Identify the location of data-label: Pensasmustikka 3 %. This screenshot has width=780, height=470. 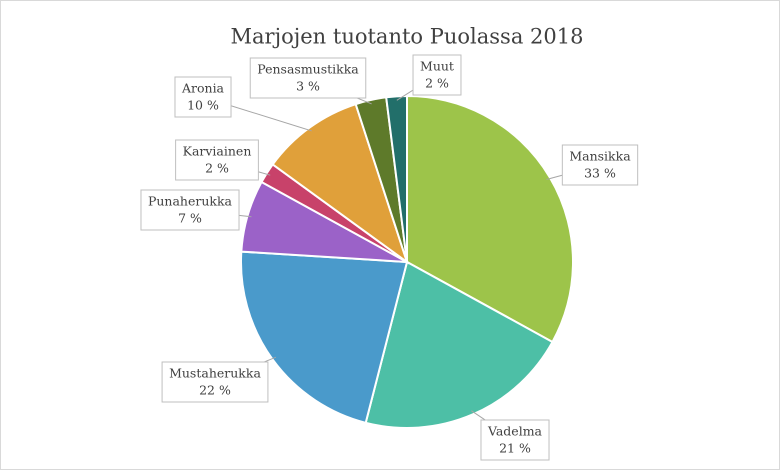
(308, 78).